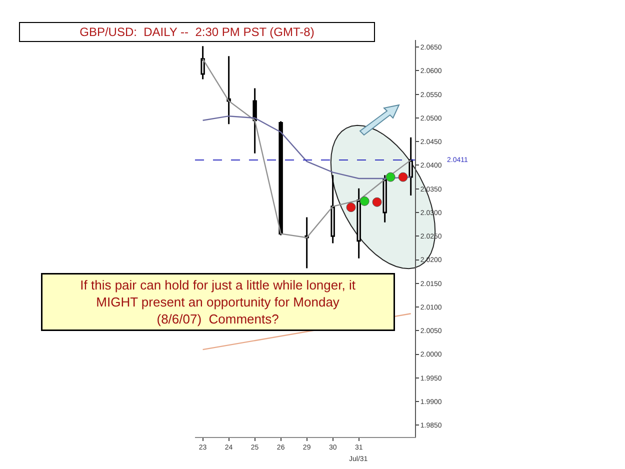 The image size is (625, 469). What do you see at coordinates (307, 148) in the screenshot?
I see `line-series` at bounding box center [307, 148].